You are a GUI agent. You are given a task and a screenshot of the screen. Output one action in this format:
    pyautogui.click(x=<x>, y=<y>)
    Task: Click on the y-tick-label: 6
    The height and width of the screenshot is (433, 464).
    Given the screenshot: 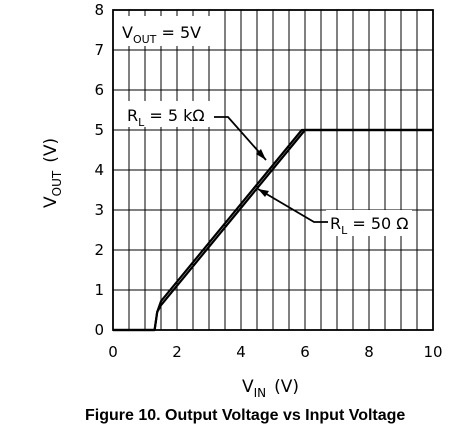 What is the action you would take?
    pyautogui.click(x=99, y=90)
    